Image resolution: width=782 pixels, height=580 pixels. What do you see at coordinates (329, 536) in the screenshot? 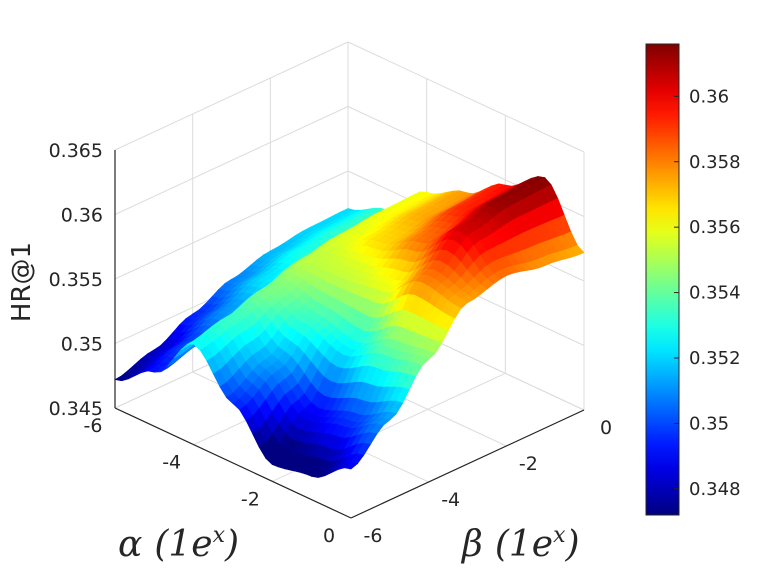
I see `x-tick-label: 0` at bounding box center [329, 536].